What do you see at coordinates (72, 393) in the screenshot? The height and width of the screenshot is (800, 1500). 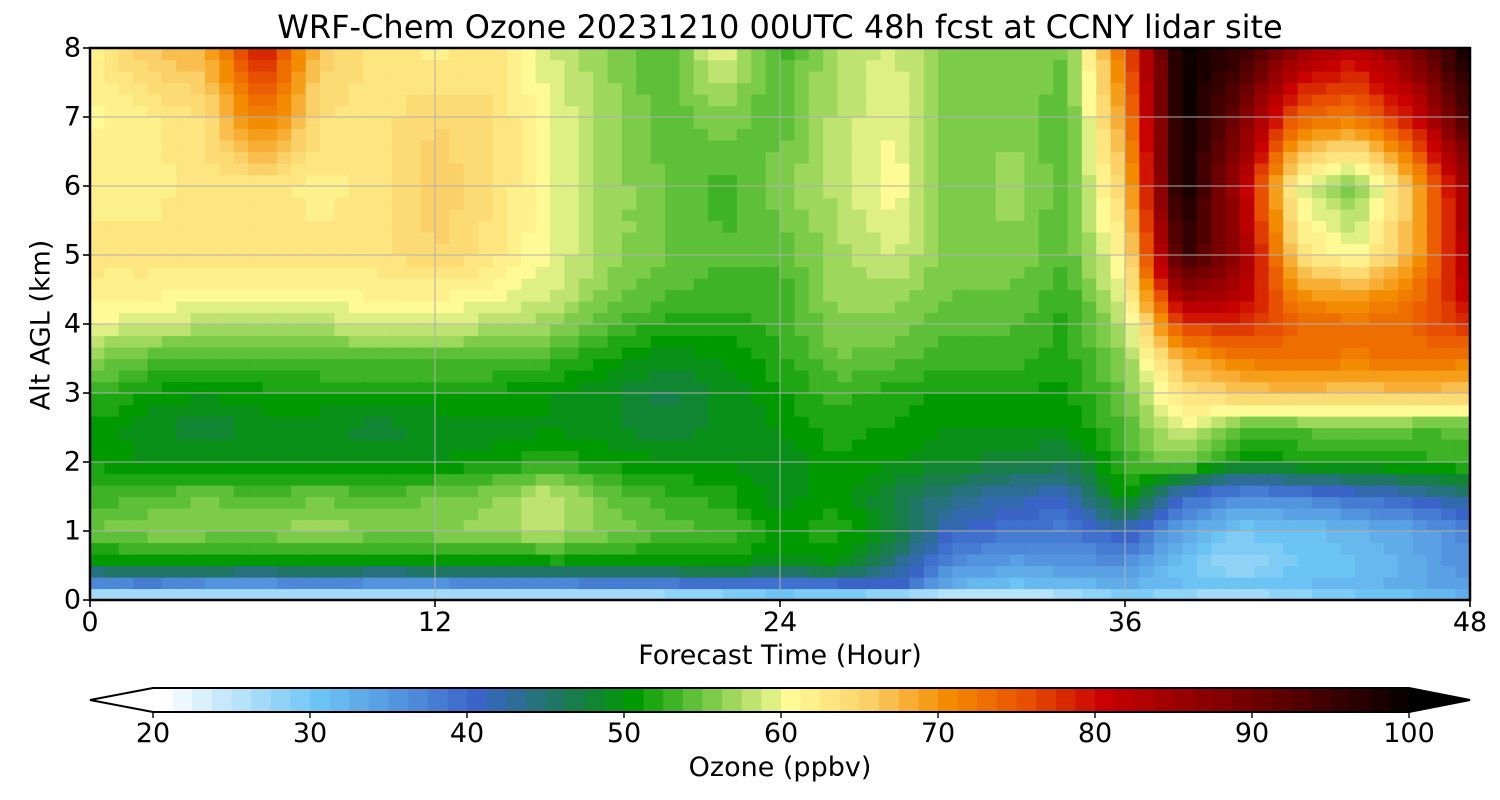 I see `y-tick-label-3: 3` at bounding box center [72, 393].